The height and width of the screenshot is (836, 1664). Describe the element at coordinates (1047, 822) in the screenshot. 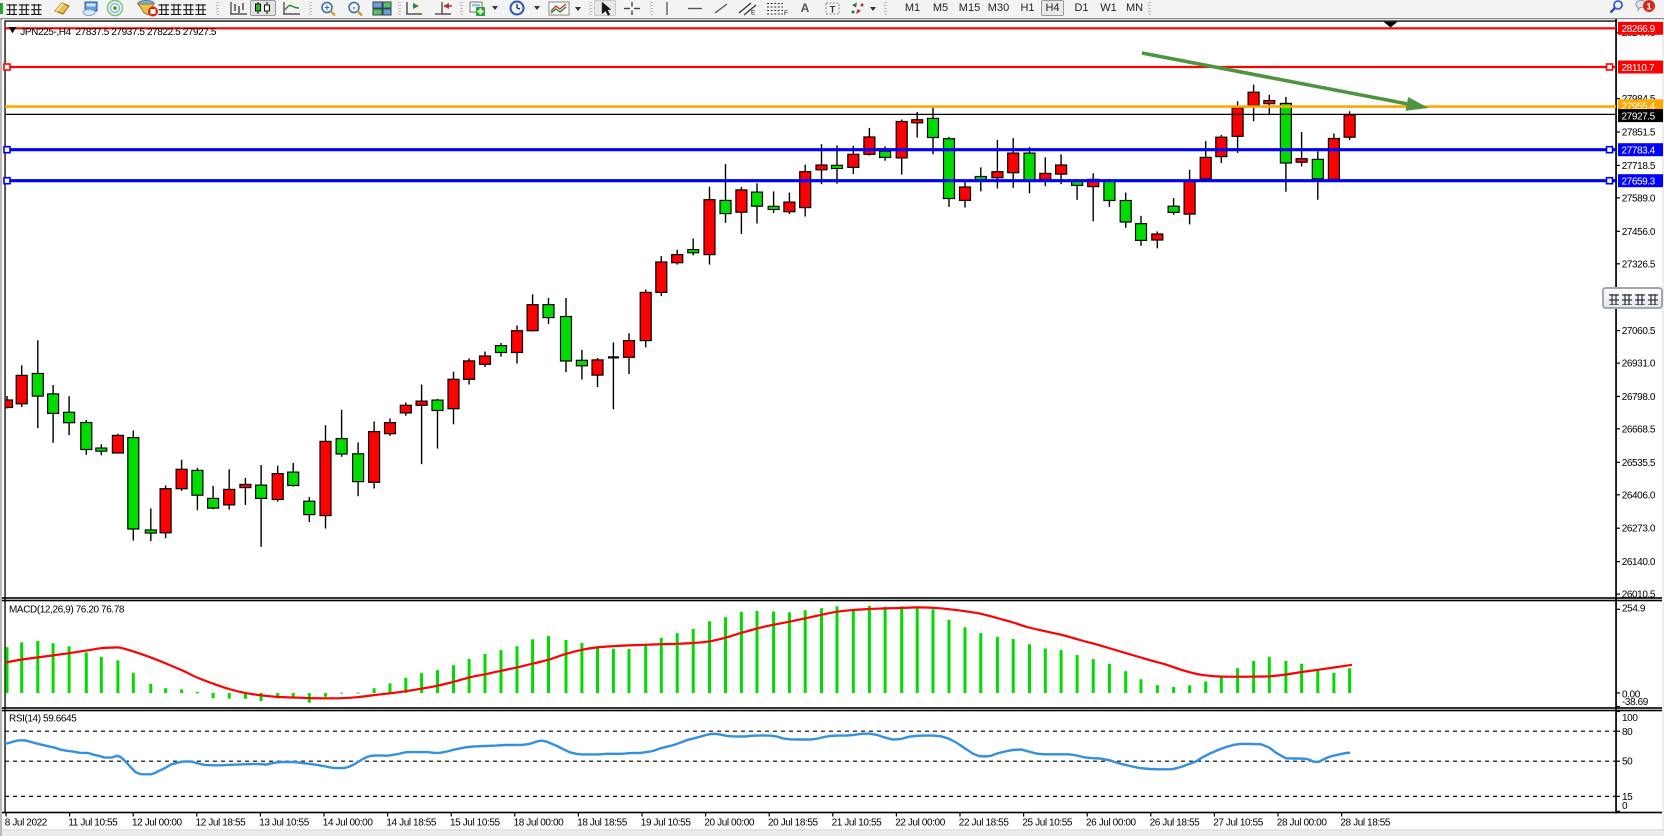

I see `svg-text: 25 Jul 10:55` at that location.